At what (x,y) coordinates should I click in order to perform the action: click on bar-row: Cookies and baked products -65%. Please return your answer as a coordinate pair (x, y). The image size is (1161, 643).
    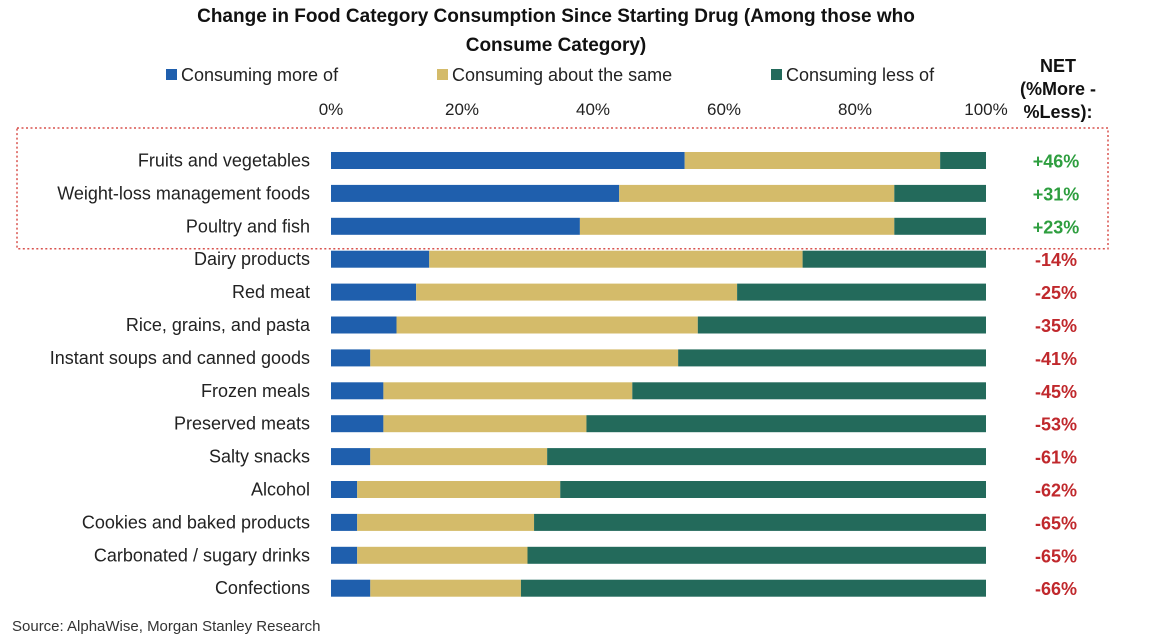
    Looking at the image, I should click on (579, 522).